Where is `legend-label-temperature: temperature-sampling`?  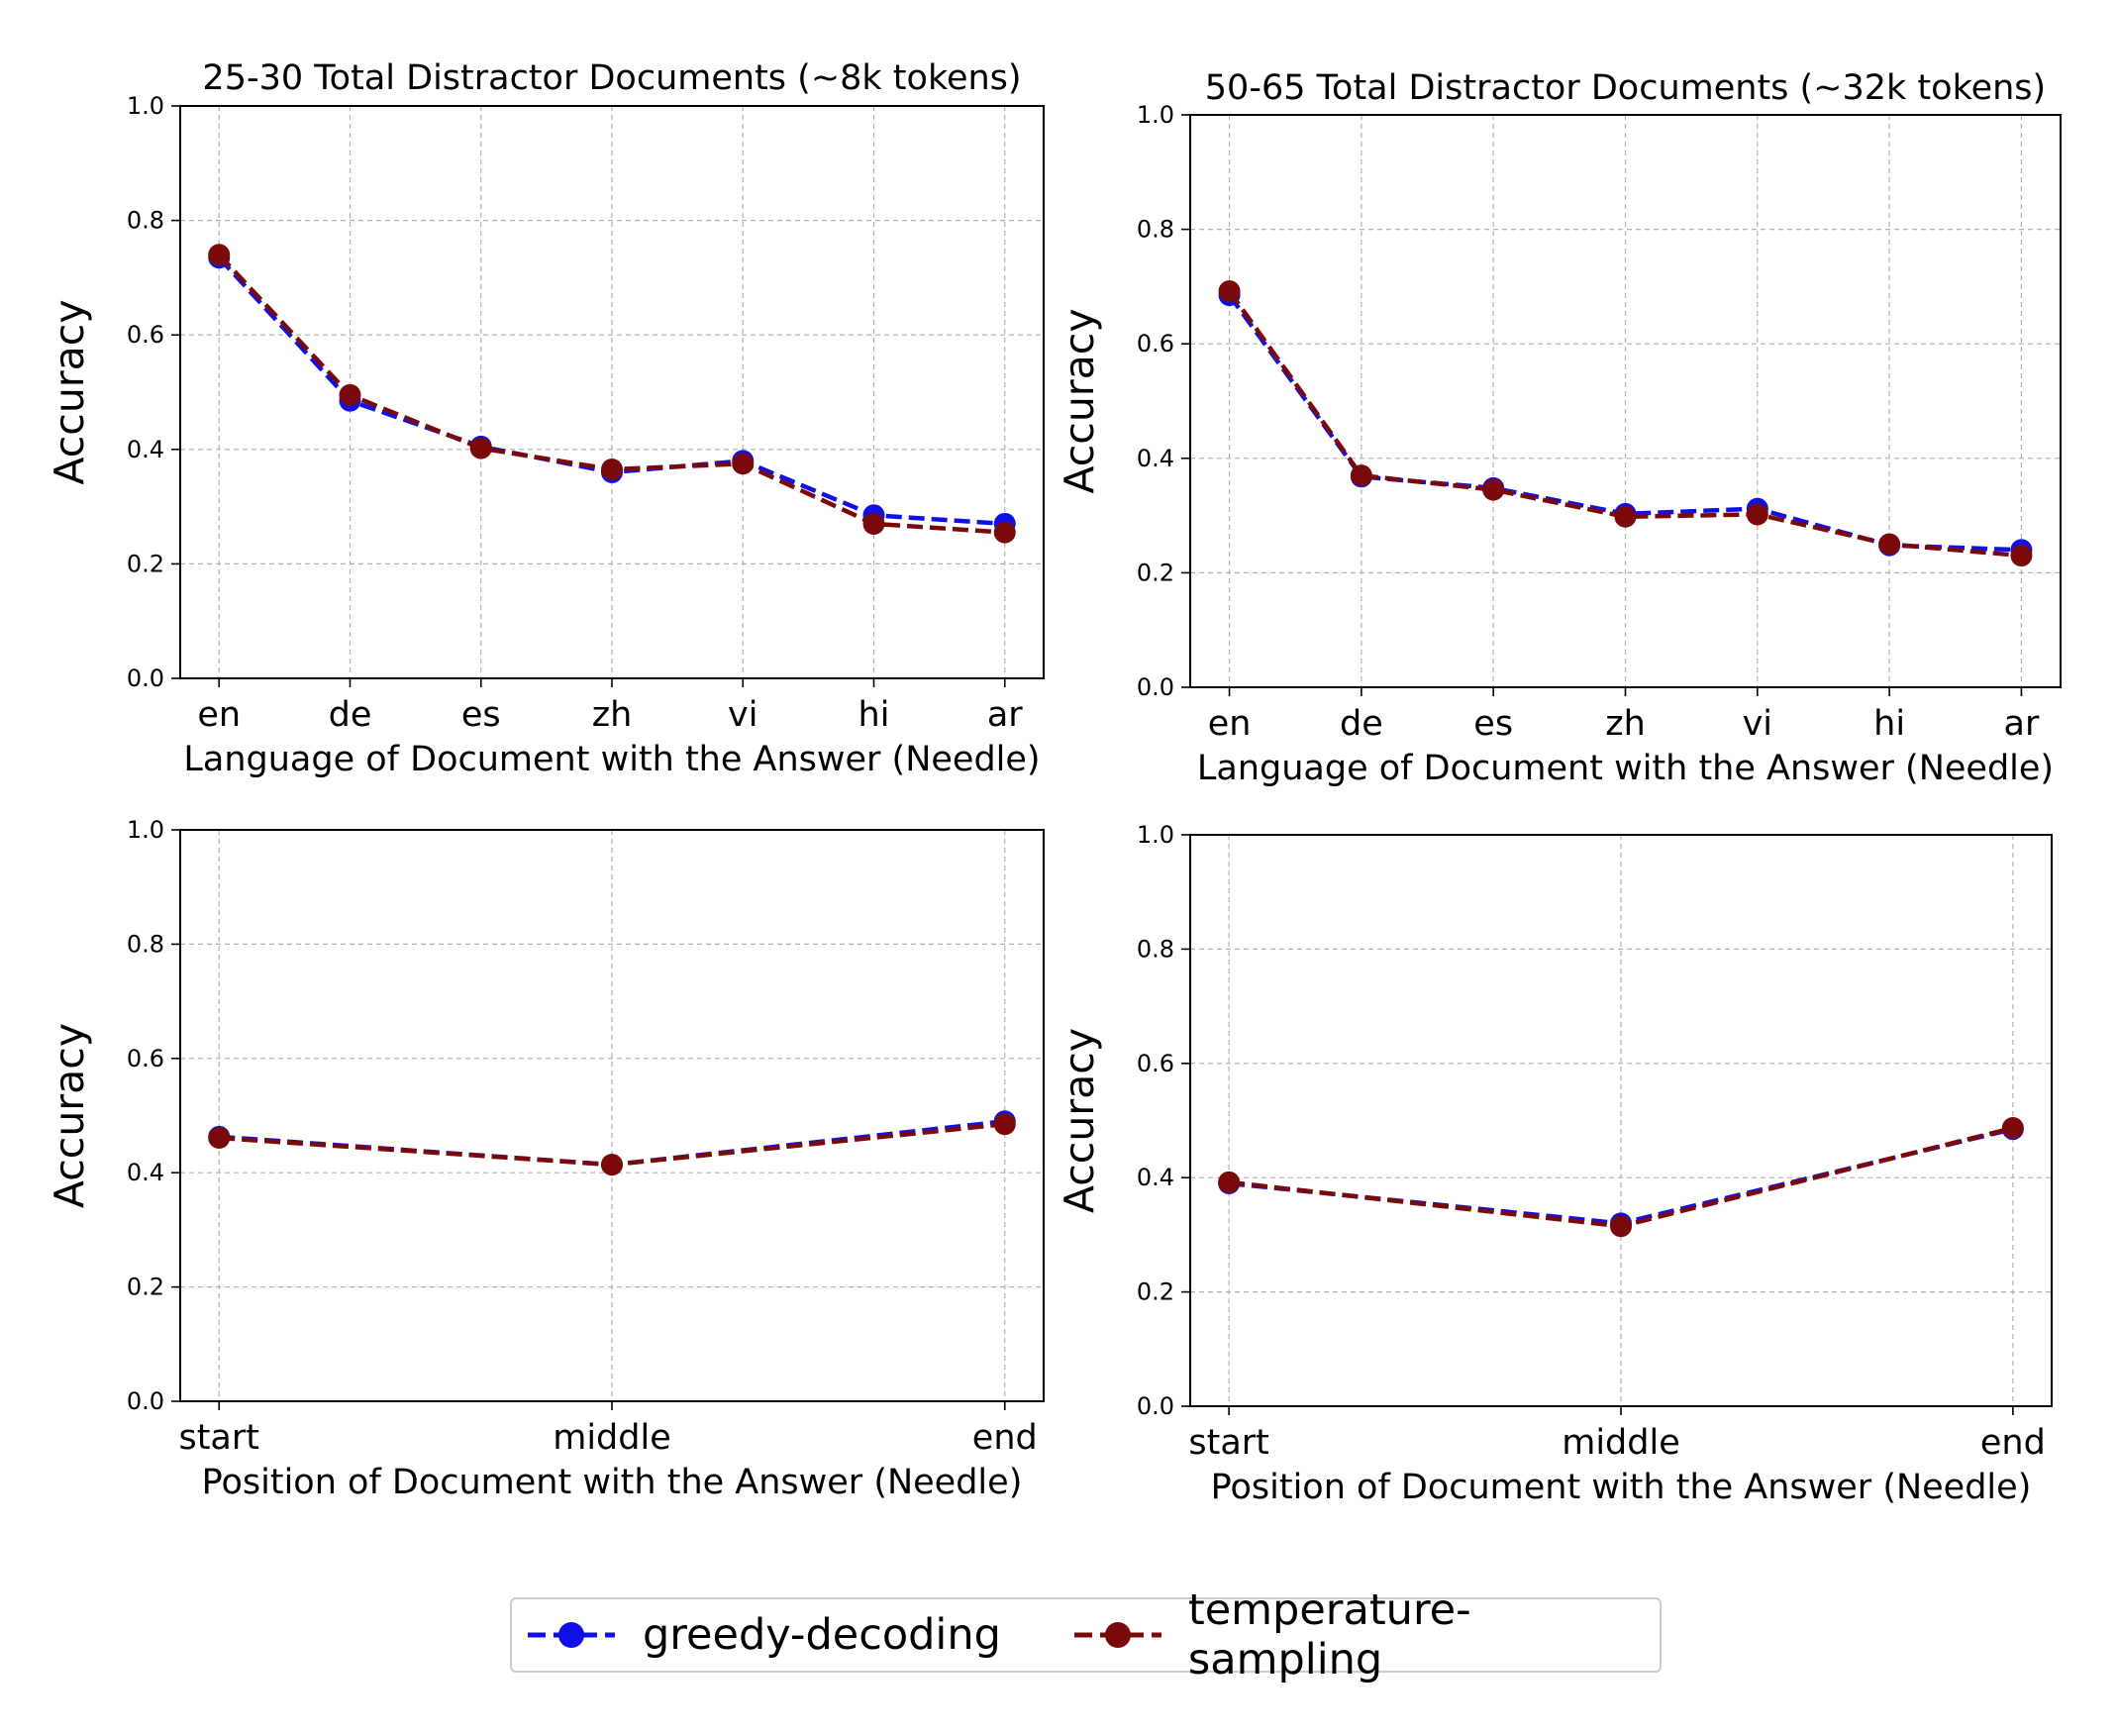 legend-label-temperature: temperature-sampling is located at coordinates (1329, 1635).